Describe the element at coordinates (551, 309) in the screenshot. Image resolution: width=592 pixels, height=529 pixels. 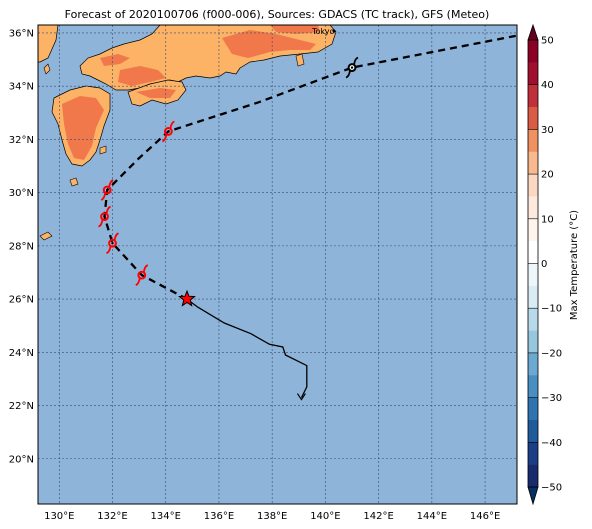
I see `colorbar-tick-label: −10` at that location.